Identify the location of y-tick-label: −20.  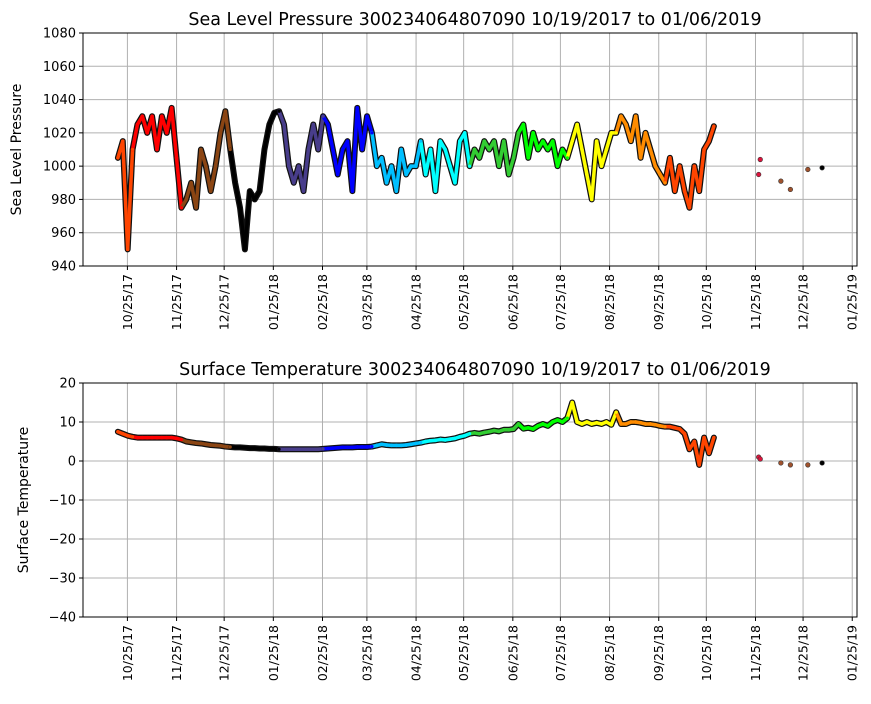
(62, 540).